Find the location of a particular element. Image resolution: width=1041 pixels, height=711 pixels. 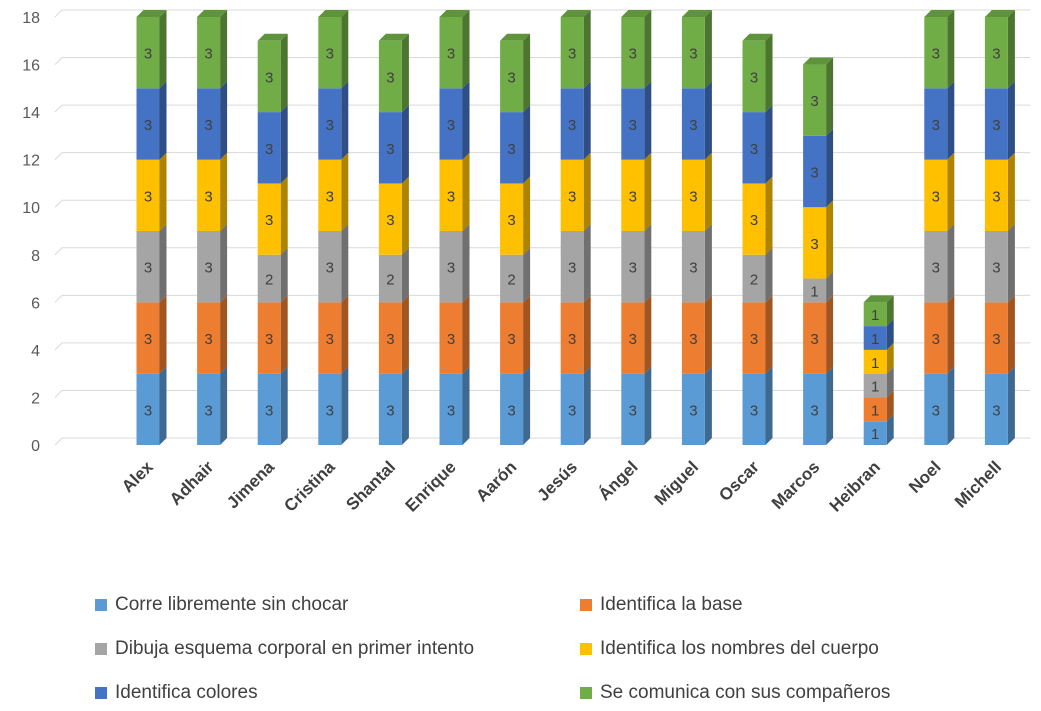

y-tick-label: 4 is located at coordinates (35, 351).